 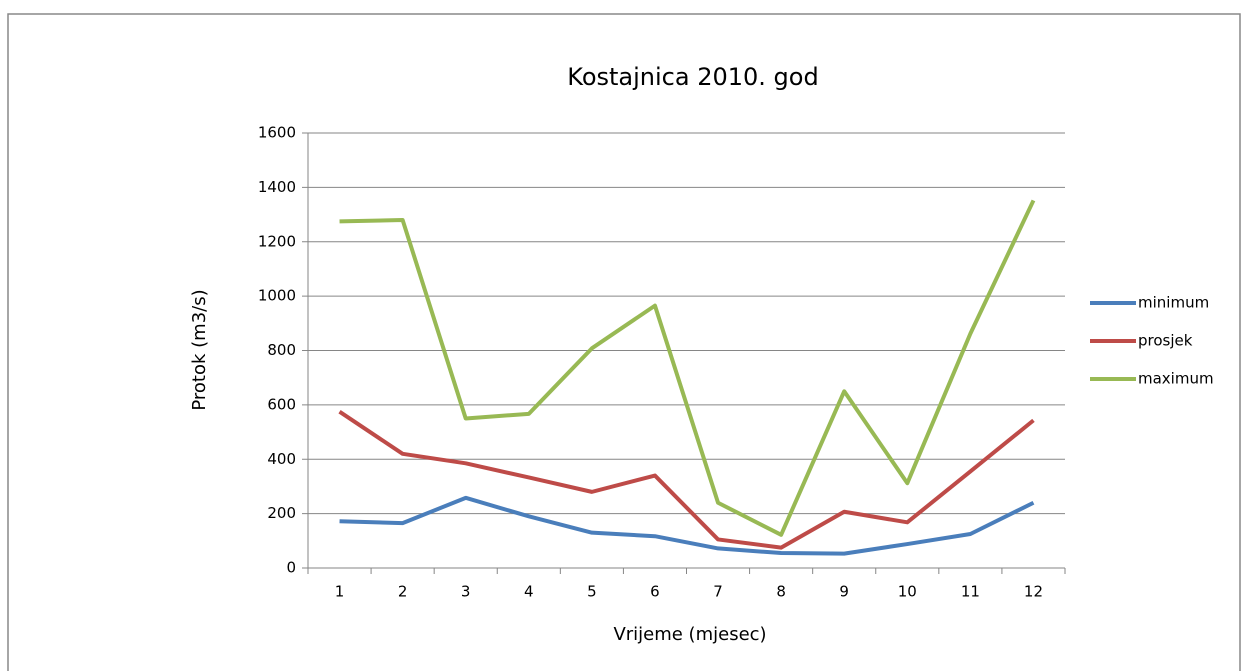 What do you see at coordinates (277, 241) in the screenshot?
I see `y-tick-label: 1200` at bounding box center [277, 241].